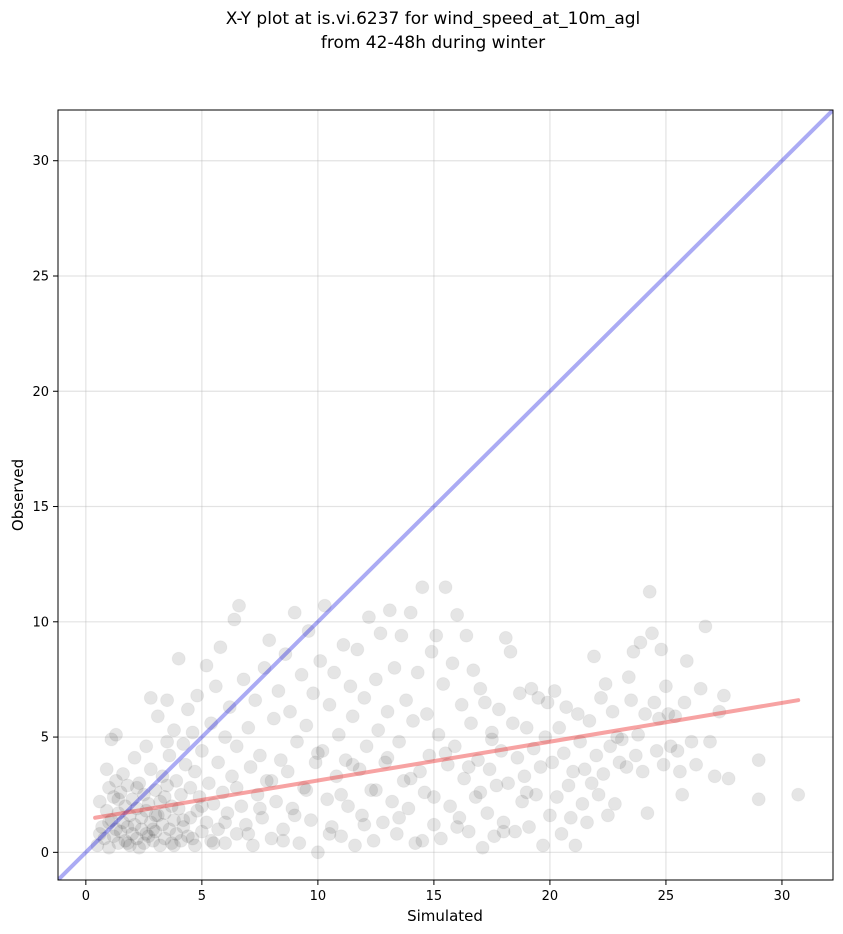  What do you see at coordinates (447, 759) in the screenshot?
I see `fit-line` at bounding box center [447, 759].